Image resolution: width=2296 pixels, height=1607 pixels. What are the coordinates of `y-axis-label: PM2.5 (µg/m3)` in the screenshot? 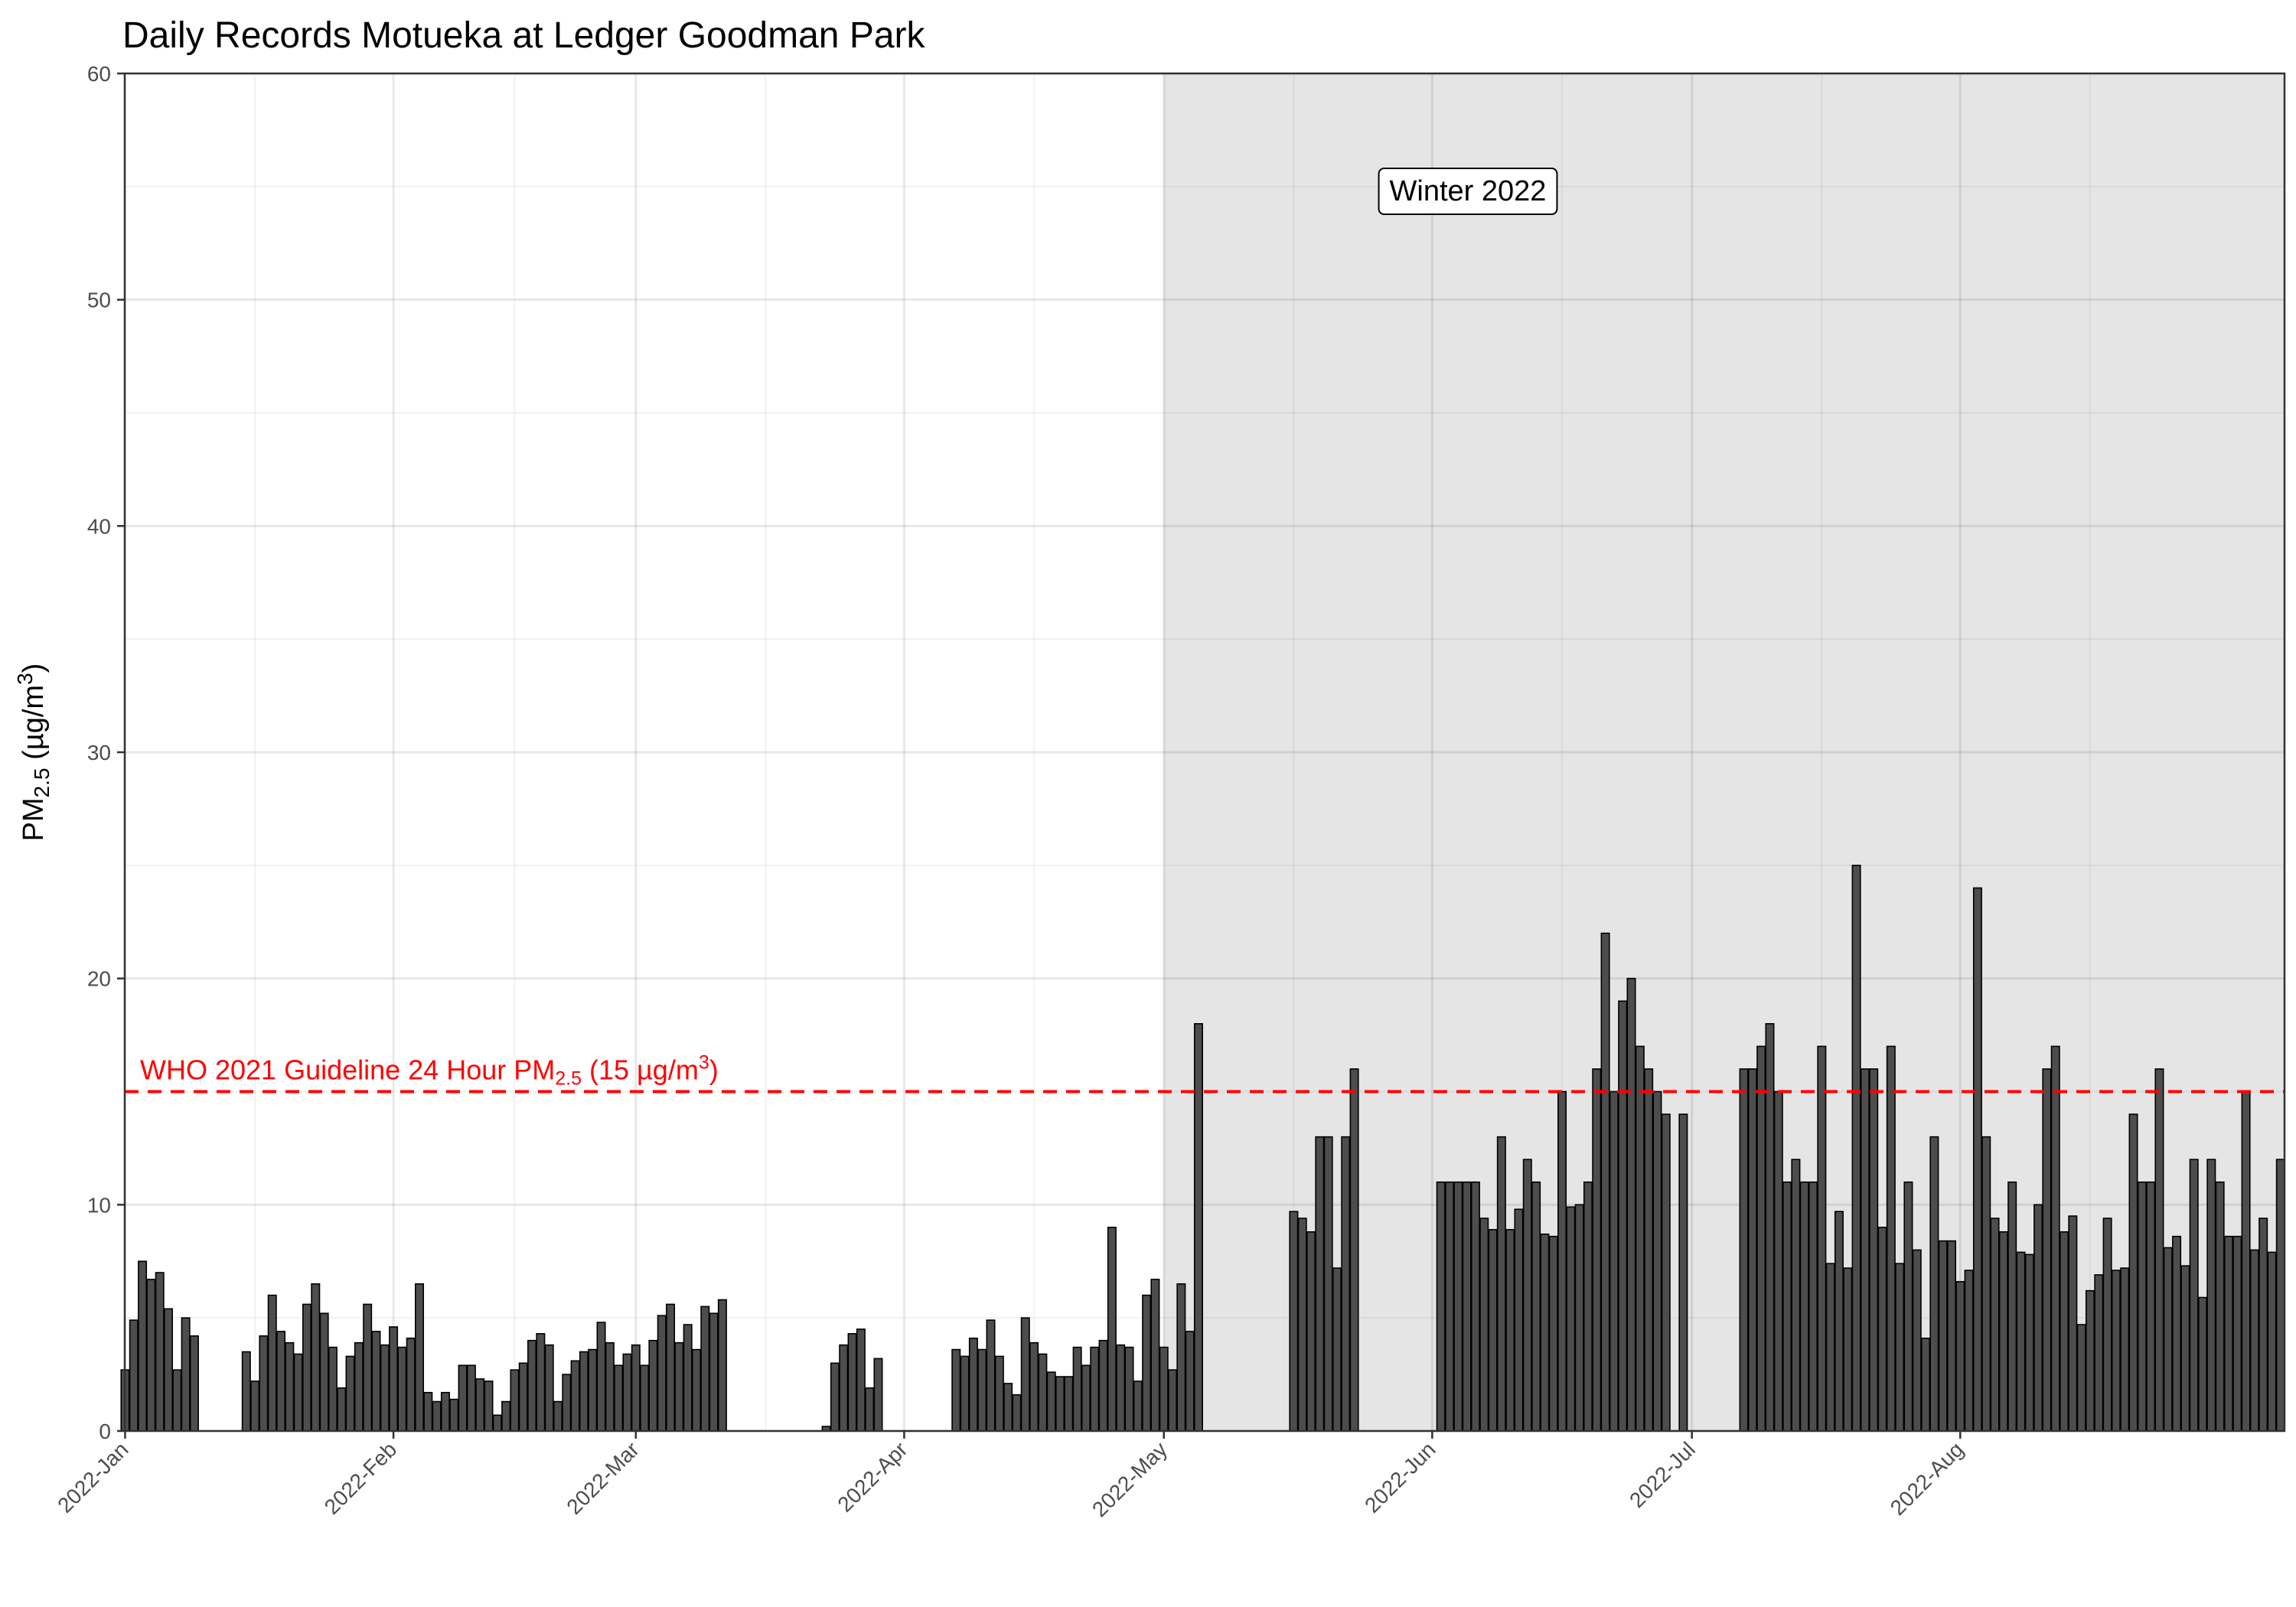 It's located at (33, 753).